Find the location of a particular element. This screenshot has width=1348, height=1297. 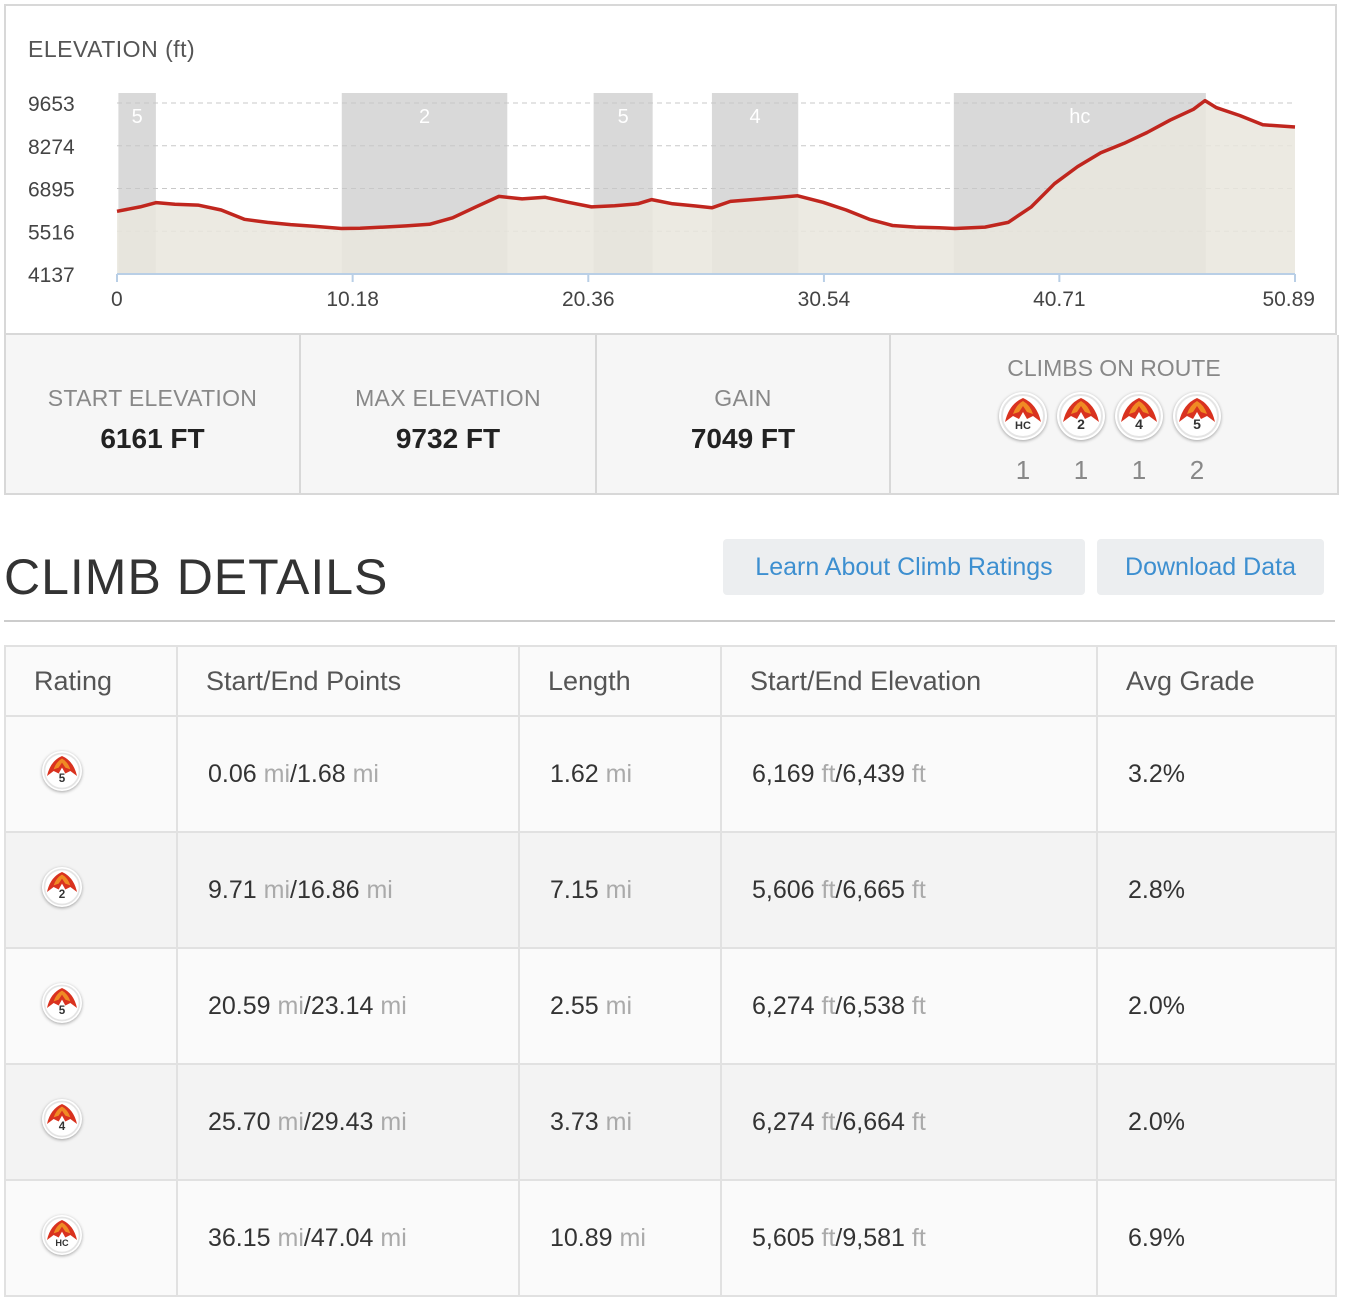

points-cell: 36.15 mi/47.04 mi is located at coordinates (348, 1238).